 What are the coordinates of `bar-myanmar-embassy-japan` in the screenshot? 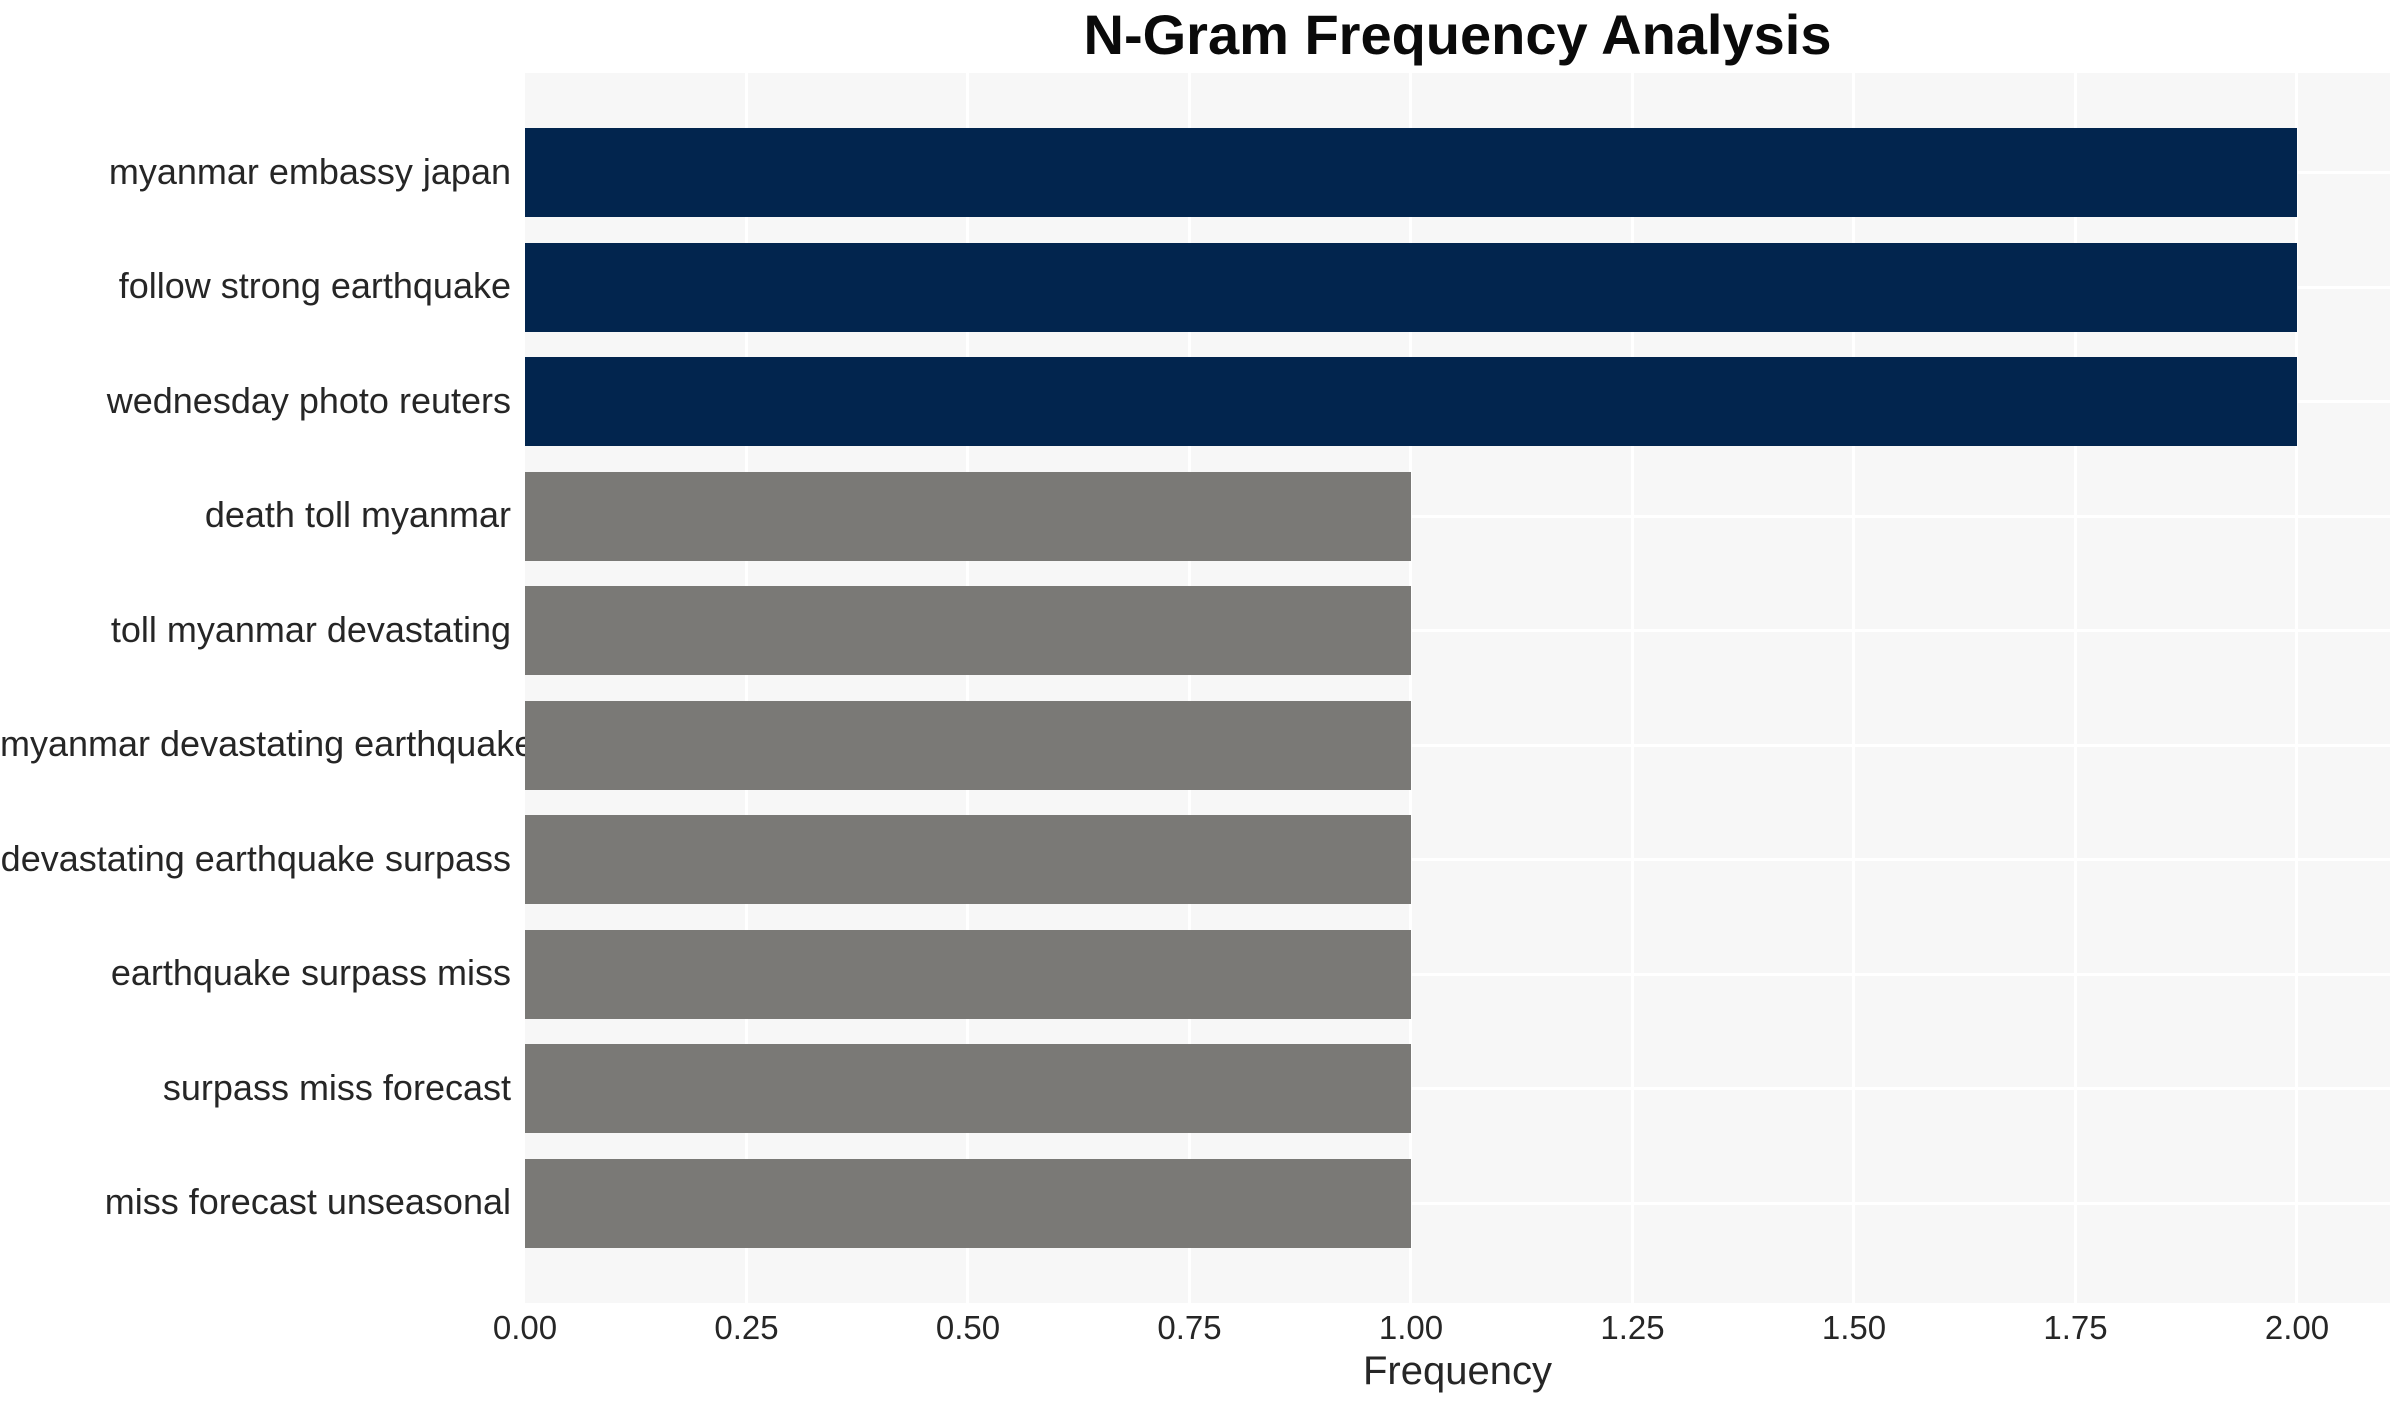 It's located at (1411, 172).